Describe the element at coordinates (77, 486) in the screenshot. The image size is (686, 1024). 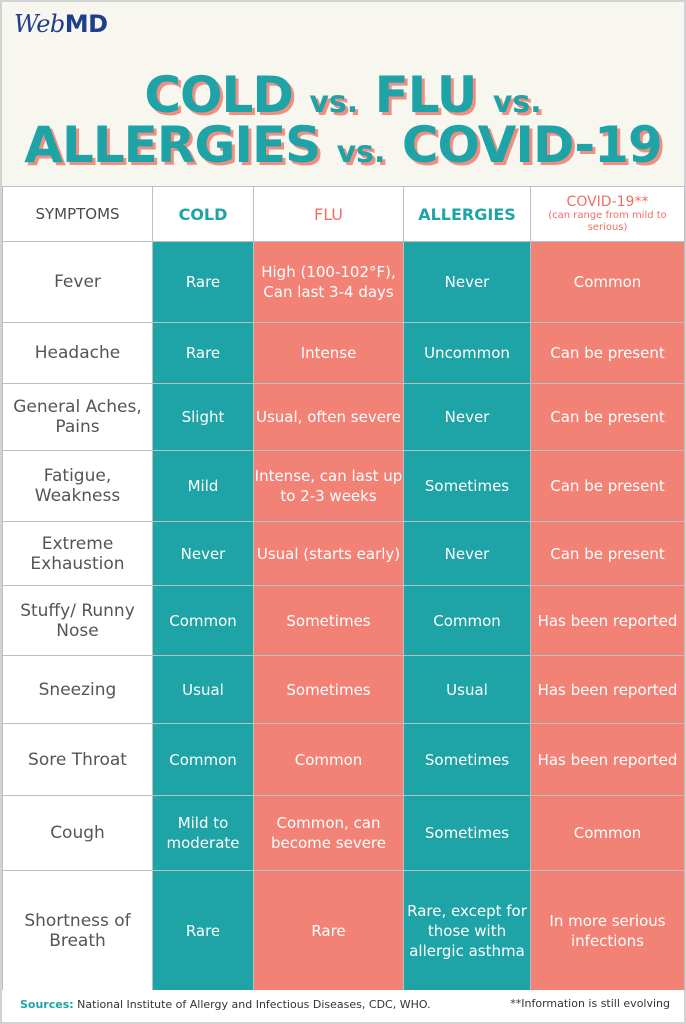
I see `symptom-cell: Fatigue, Weakness` at that location.